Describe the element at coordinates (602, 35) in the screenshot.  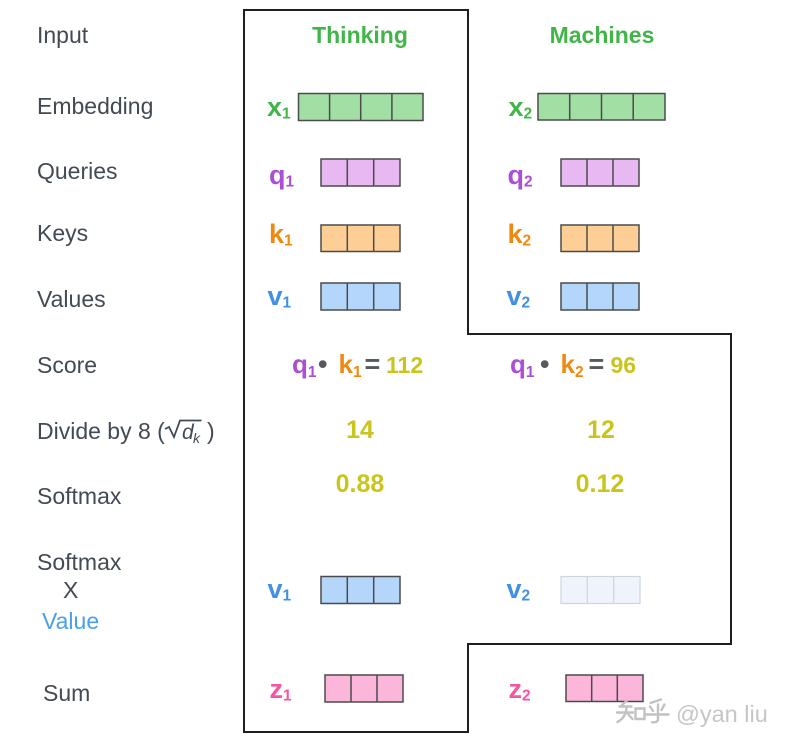
I see `svg-text: Machines` at that location.